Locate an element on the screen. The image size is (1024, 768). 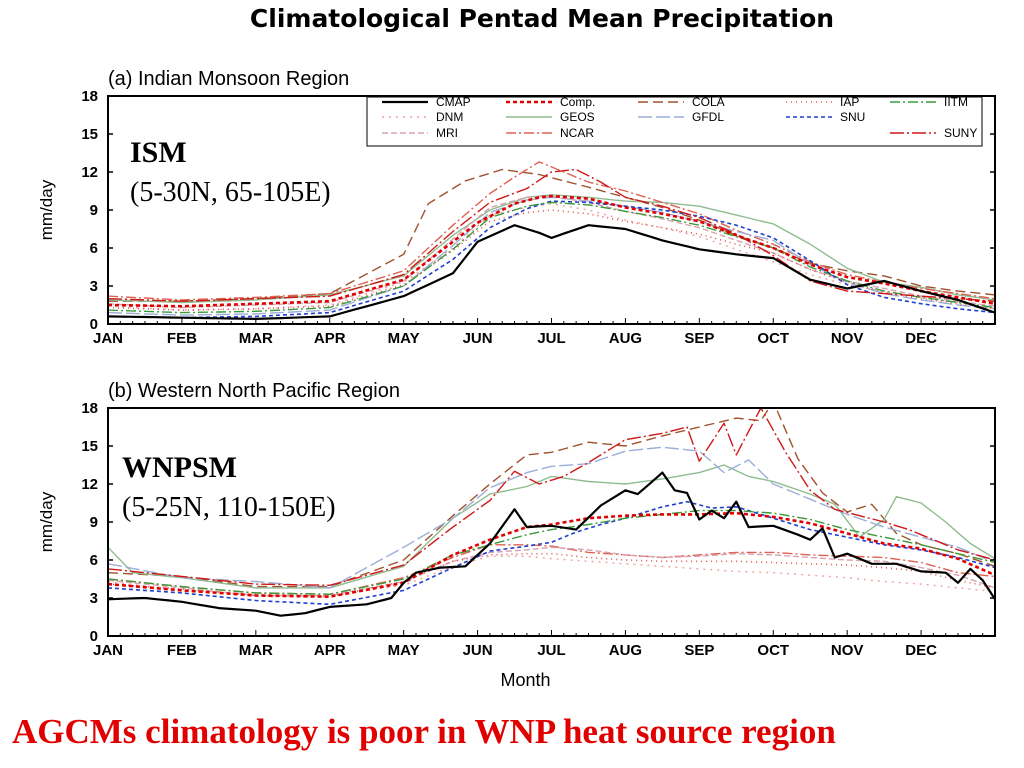
series-line-geos is located at coordinates (551, 526).